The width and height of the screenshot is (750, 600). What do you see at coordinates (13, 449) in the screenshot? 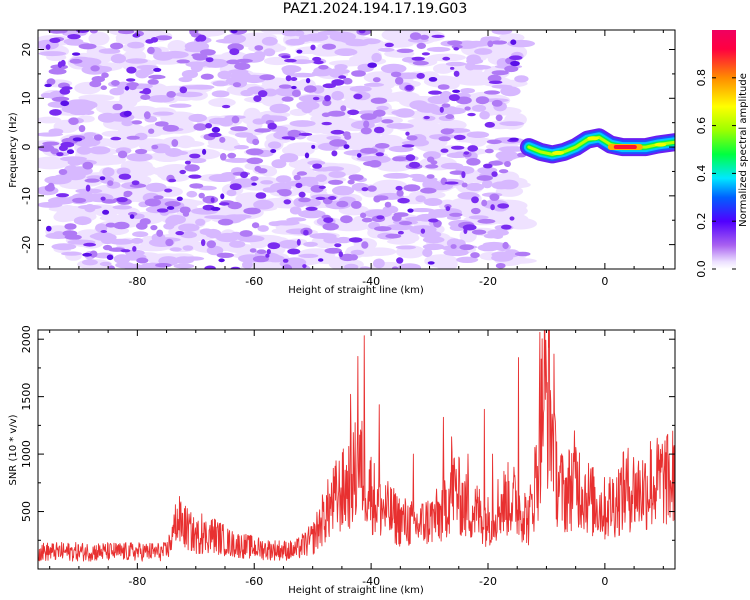
I see `snr-y-axis-label: SNR (10 * v/v)` at bounding box center [13, 449].